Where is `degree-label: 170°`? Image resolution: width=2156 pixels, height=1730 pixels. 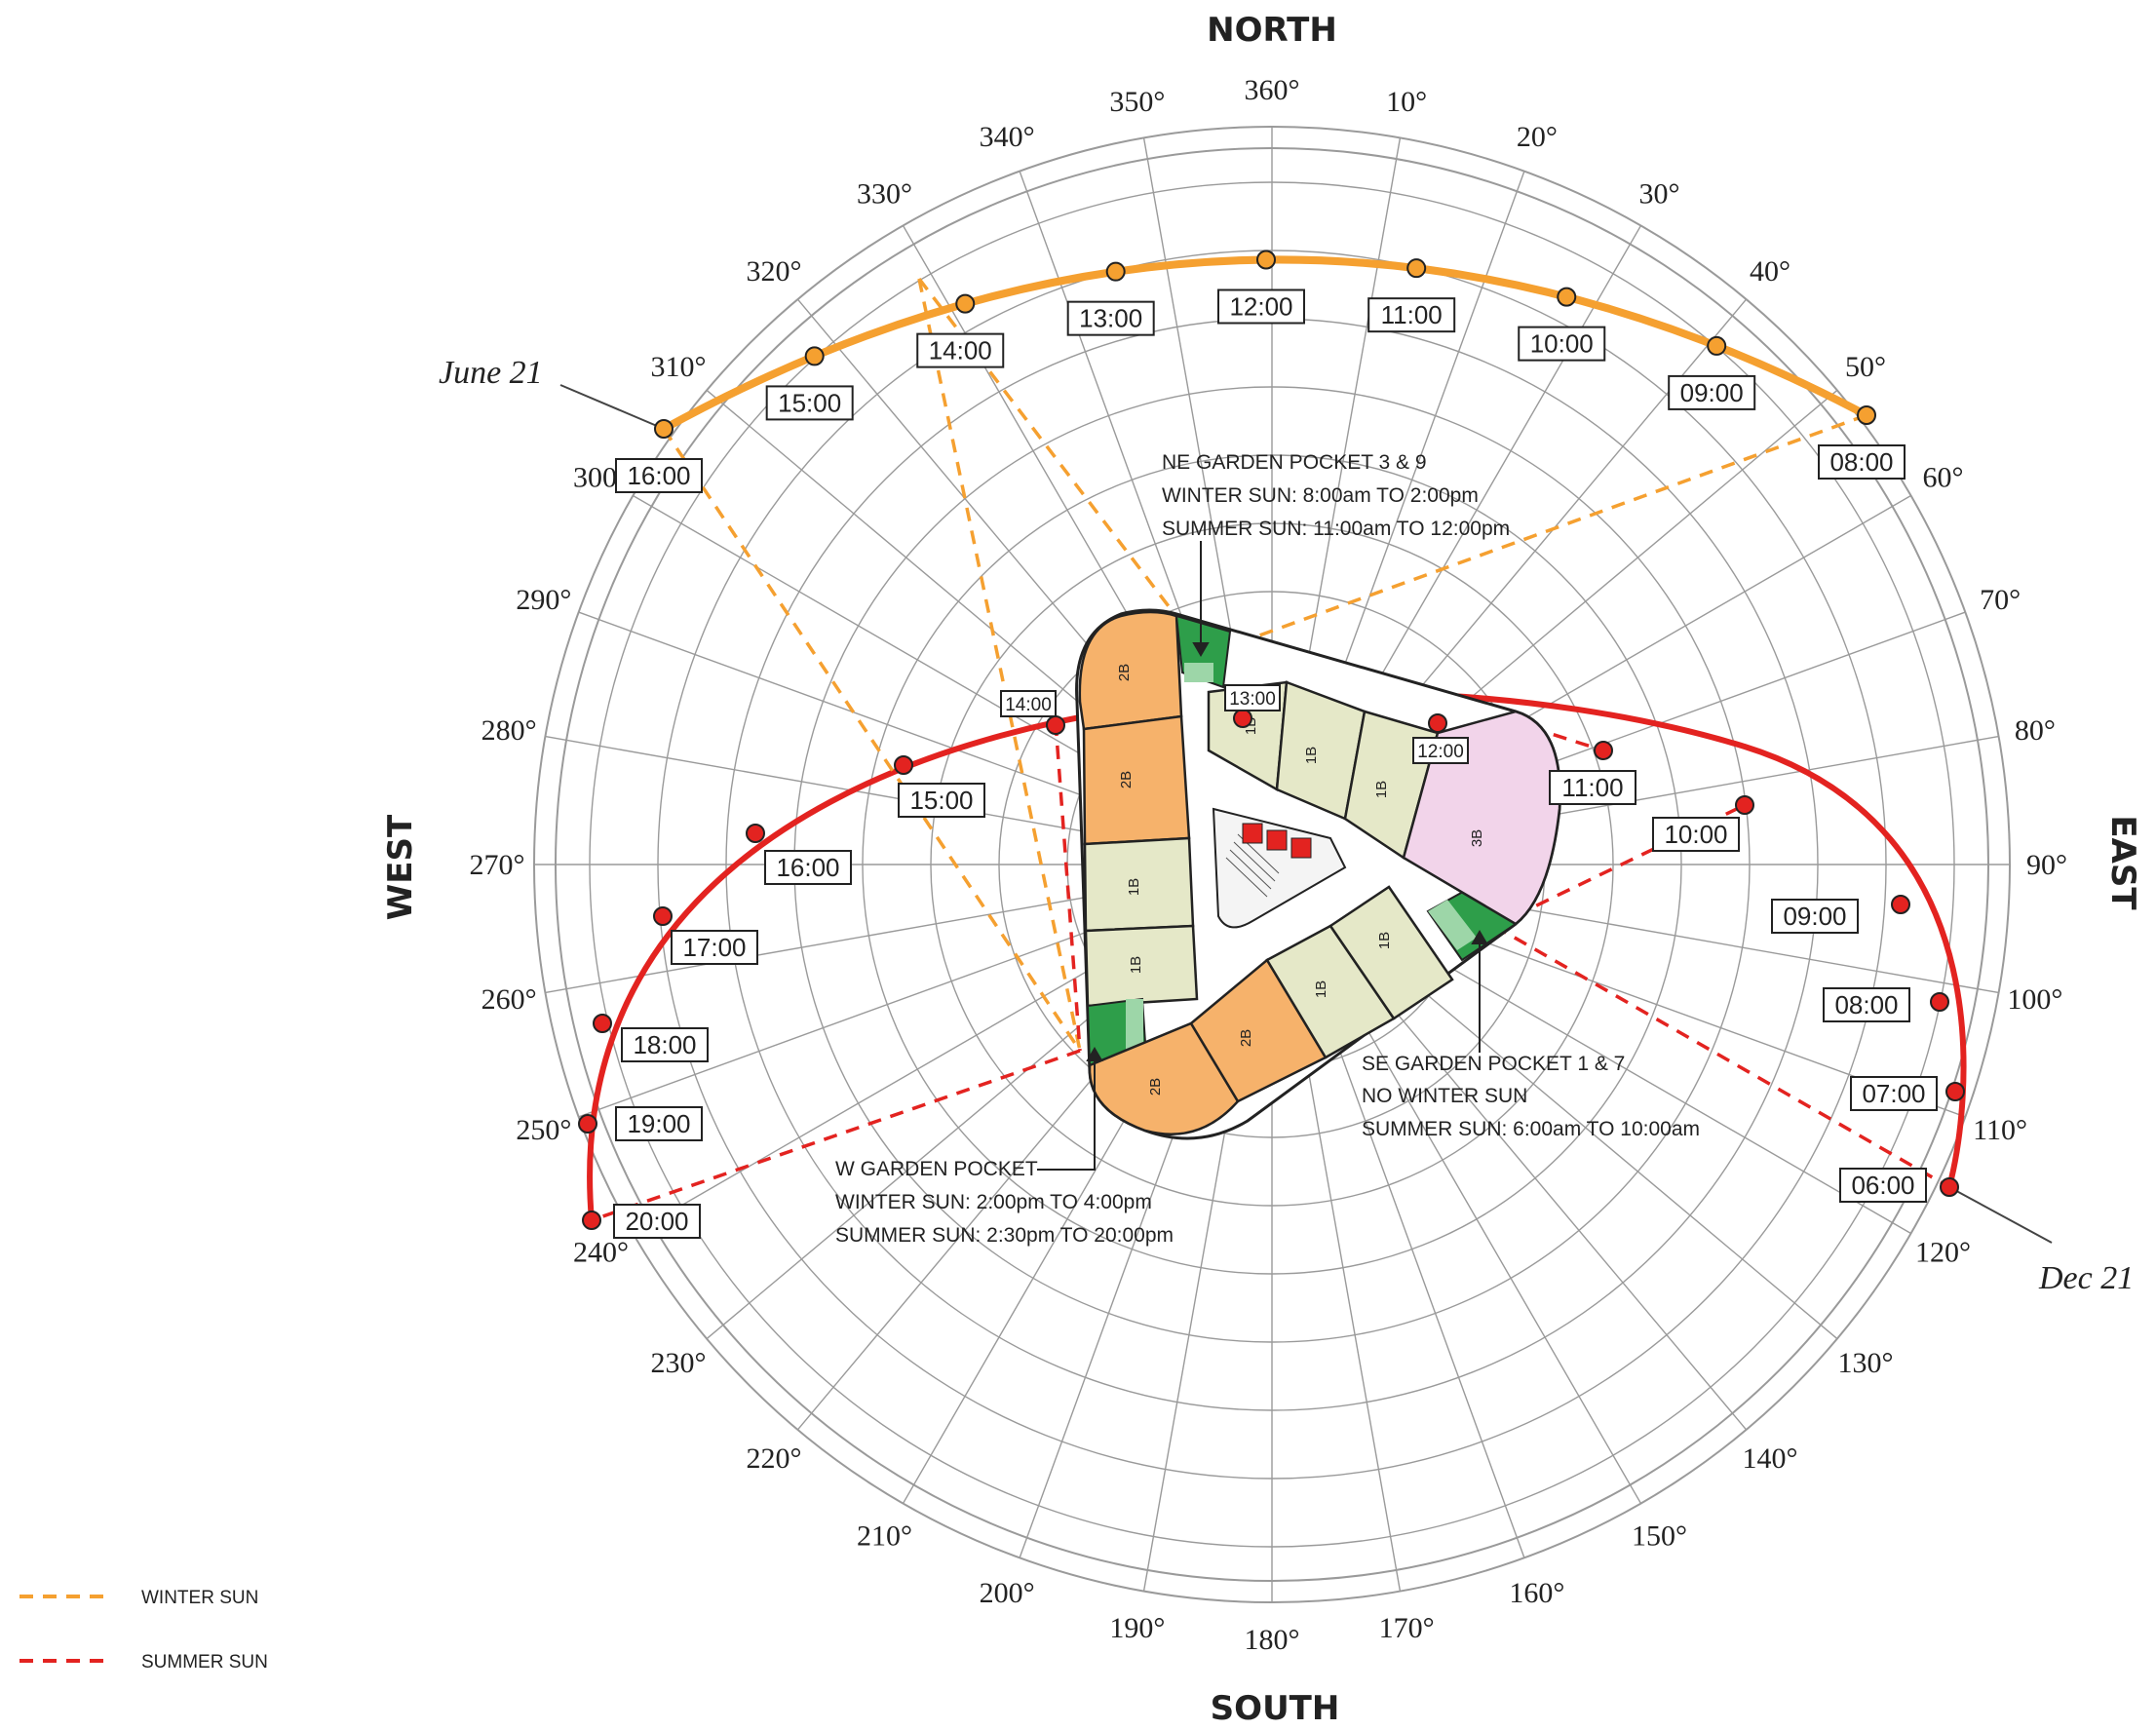
degree-label: 170° is located at coordinates (1407, 1628).